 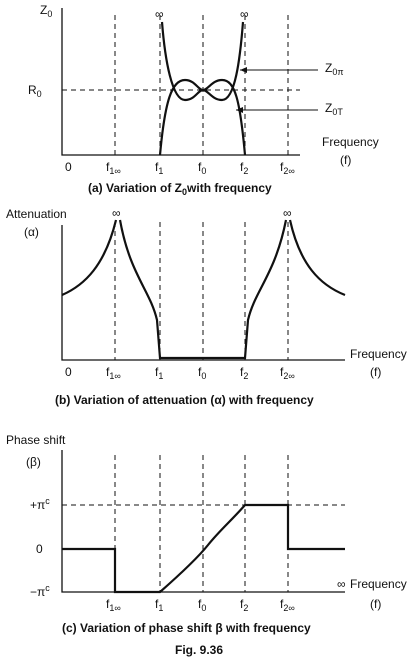 What do you see at coordinates (35, 91) in the screenshot?
I see `r-label: R0` at bounding box center [35, 91].